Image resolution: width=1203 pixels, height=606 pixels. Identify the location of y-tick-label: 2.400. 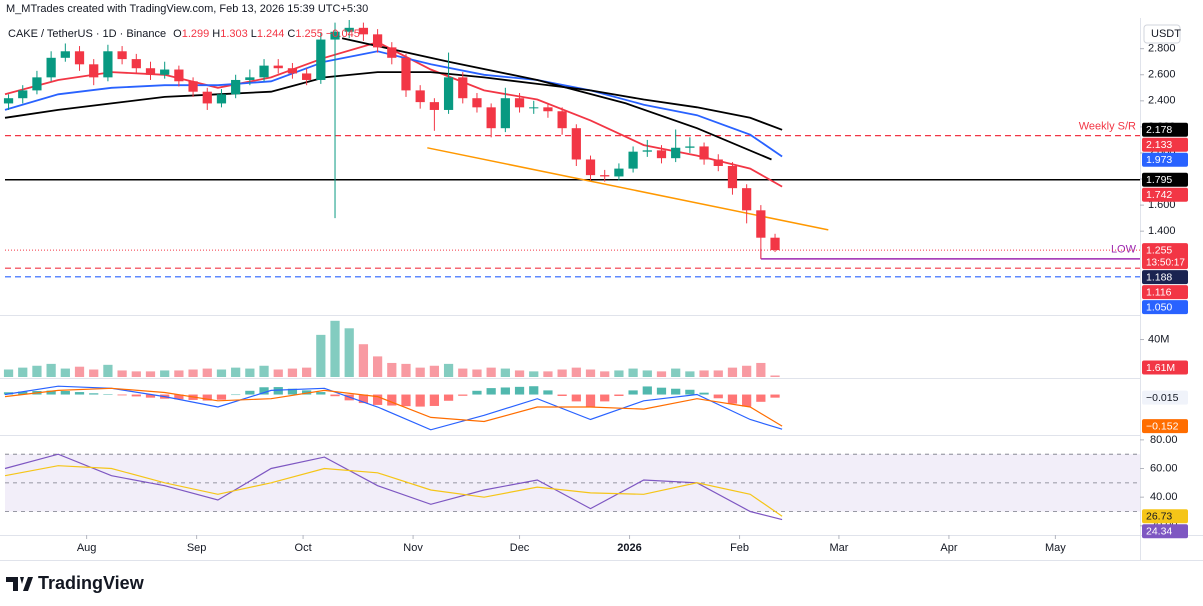
(1162, 101).